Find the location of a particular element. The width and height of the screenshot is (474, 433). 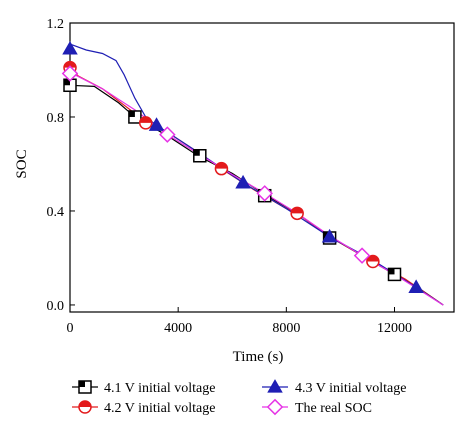

x-axis-title: Time (s) is located at coordinates (258, 357).